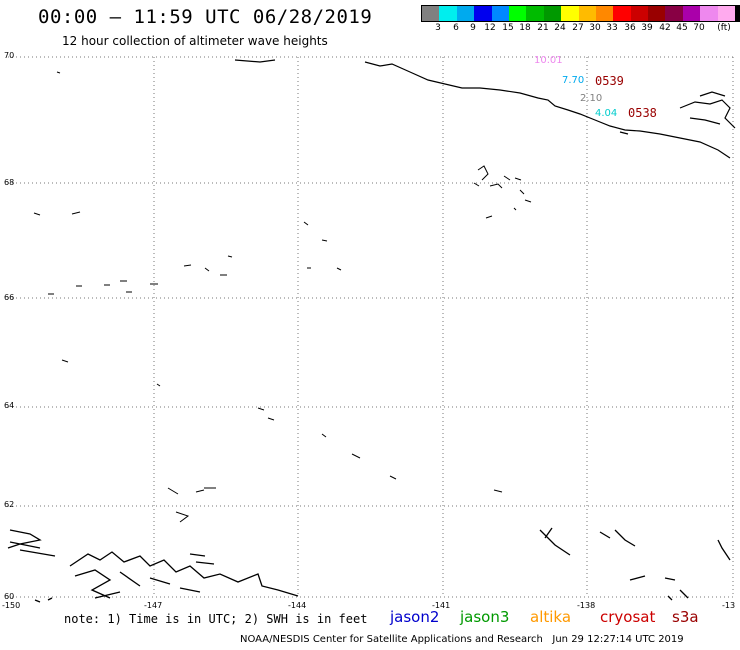  Describe the element at coordinates (9, 405) in the screenshot. I see `y-tick-label: 64` at that location.